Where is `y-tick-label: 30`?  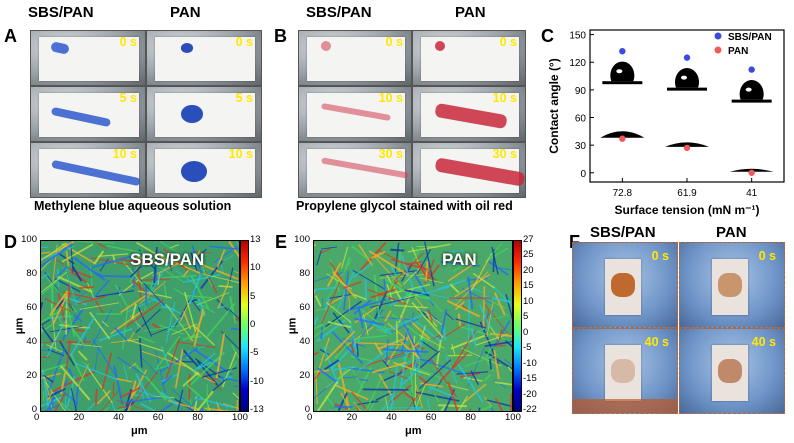 y-tick-label: 30 is located at coordinates (581, 146).